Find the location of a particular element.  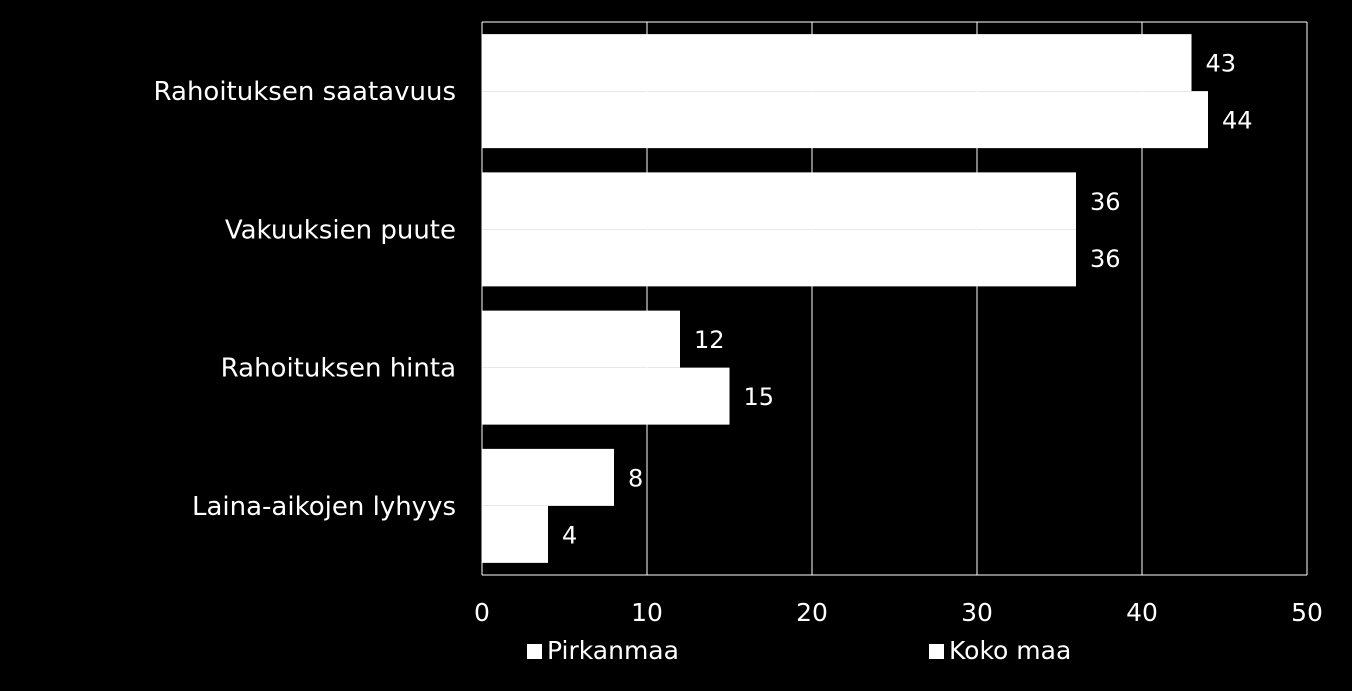

legend: Pirkanmaa Koko maa is located at coordinates (799, 650).